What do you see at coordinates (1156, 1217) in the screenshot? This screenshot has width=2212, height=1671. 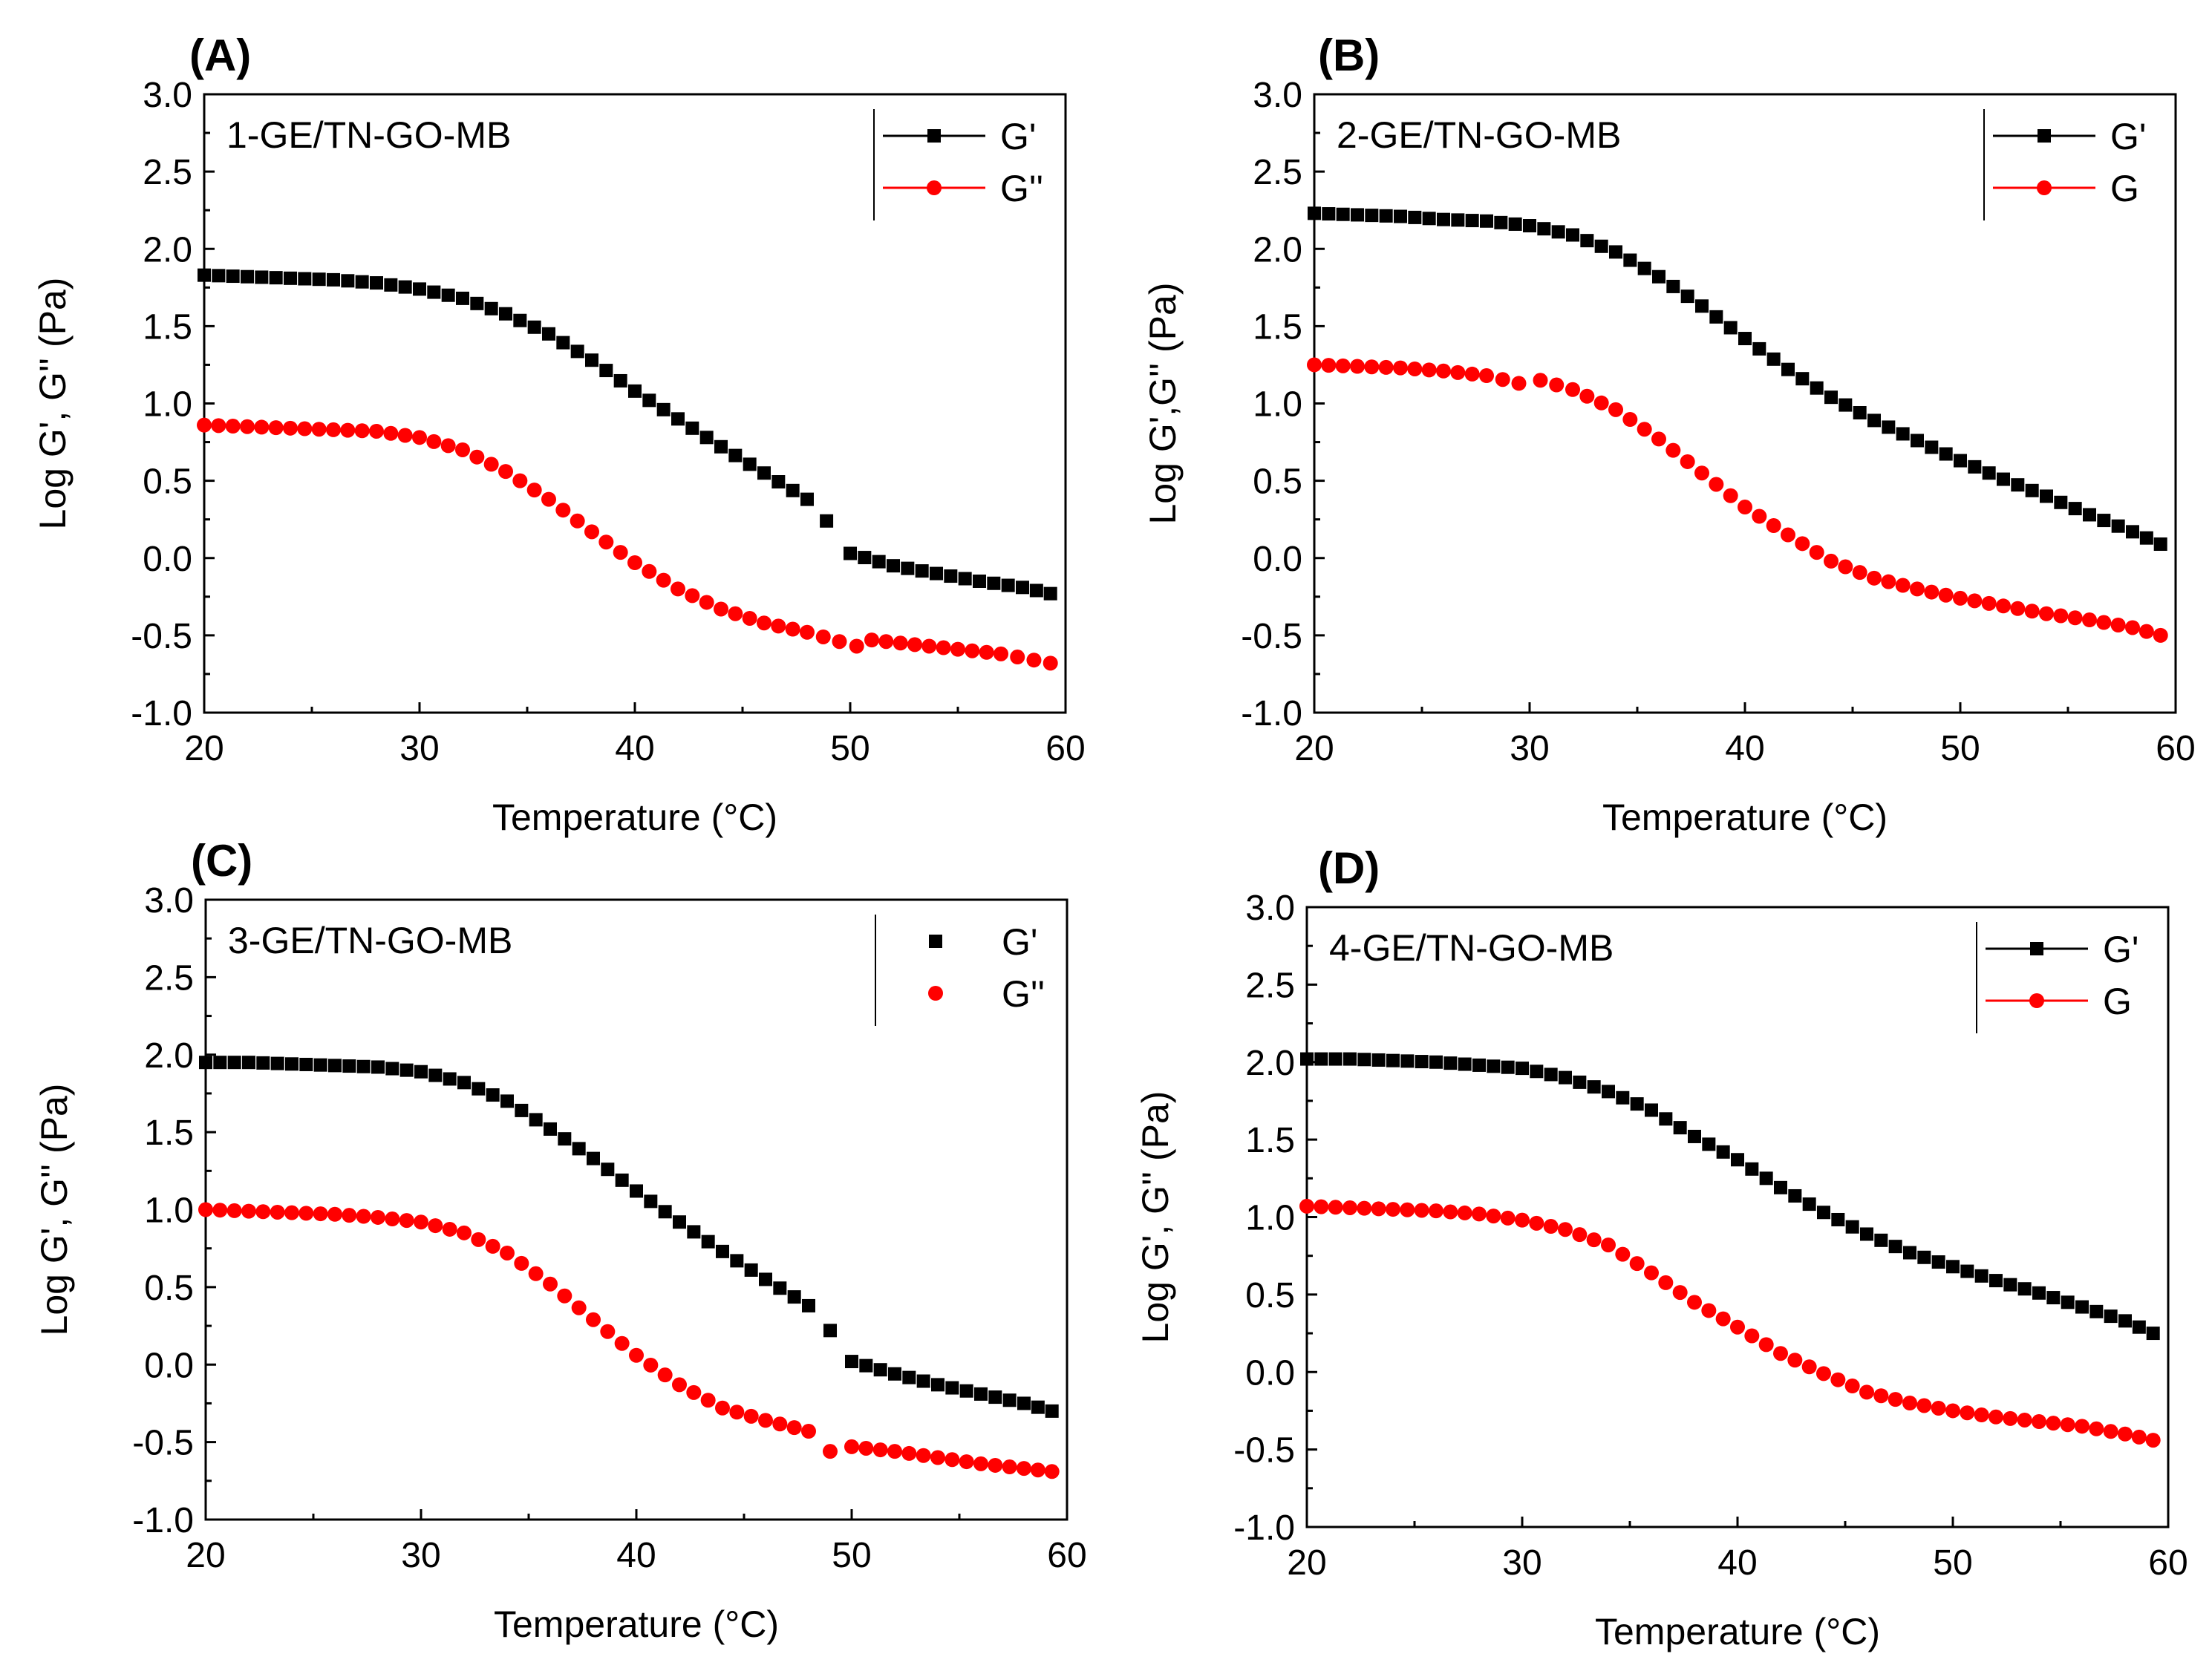 I see `y-axis-title: Log G', G'' (Pa)` at bounding box center [1156, 1217].